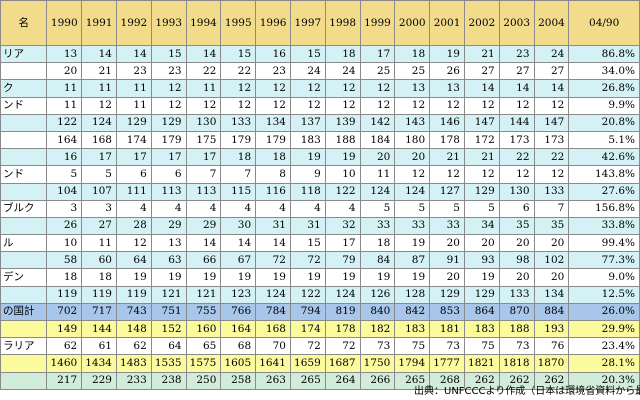 This screenshot has width=640, height=400. I want to click on value-cell: 1777, so click(447, 363).